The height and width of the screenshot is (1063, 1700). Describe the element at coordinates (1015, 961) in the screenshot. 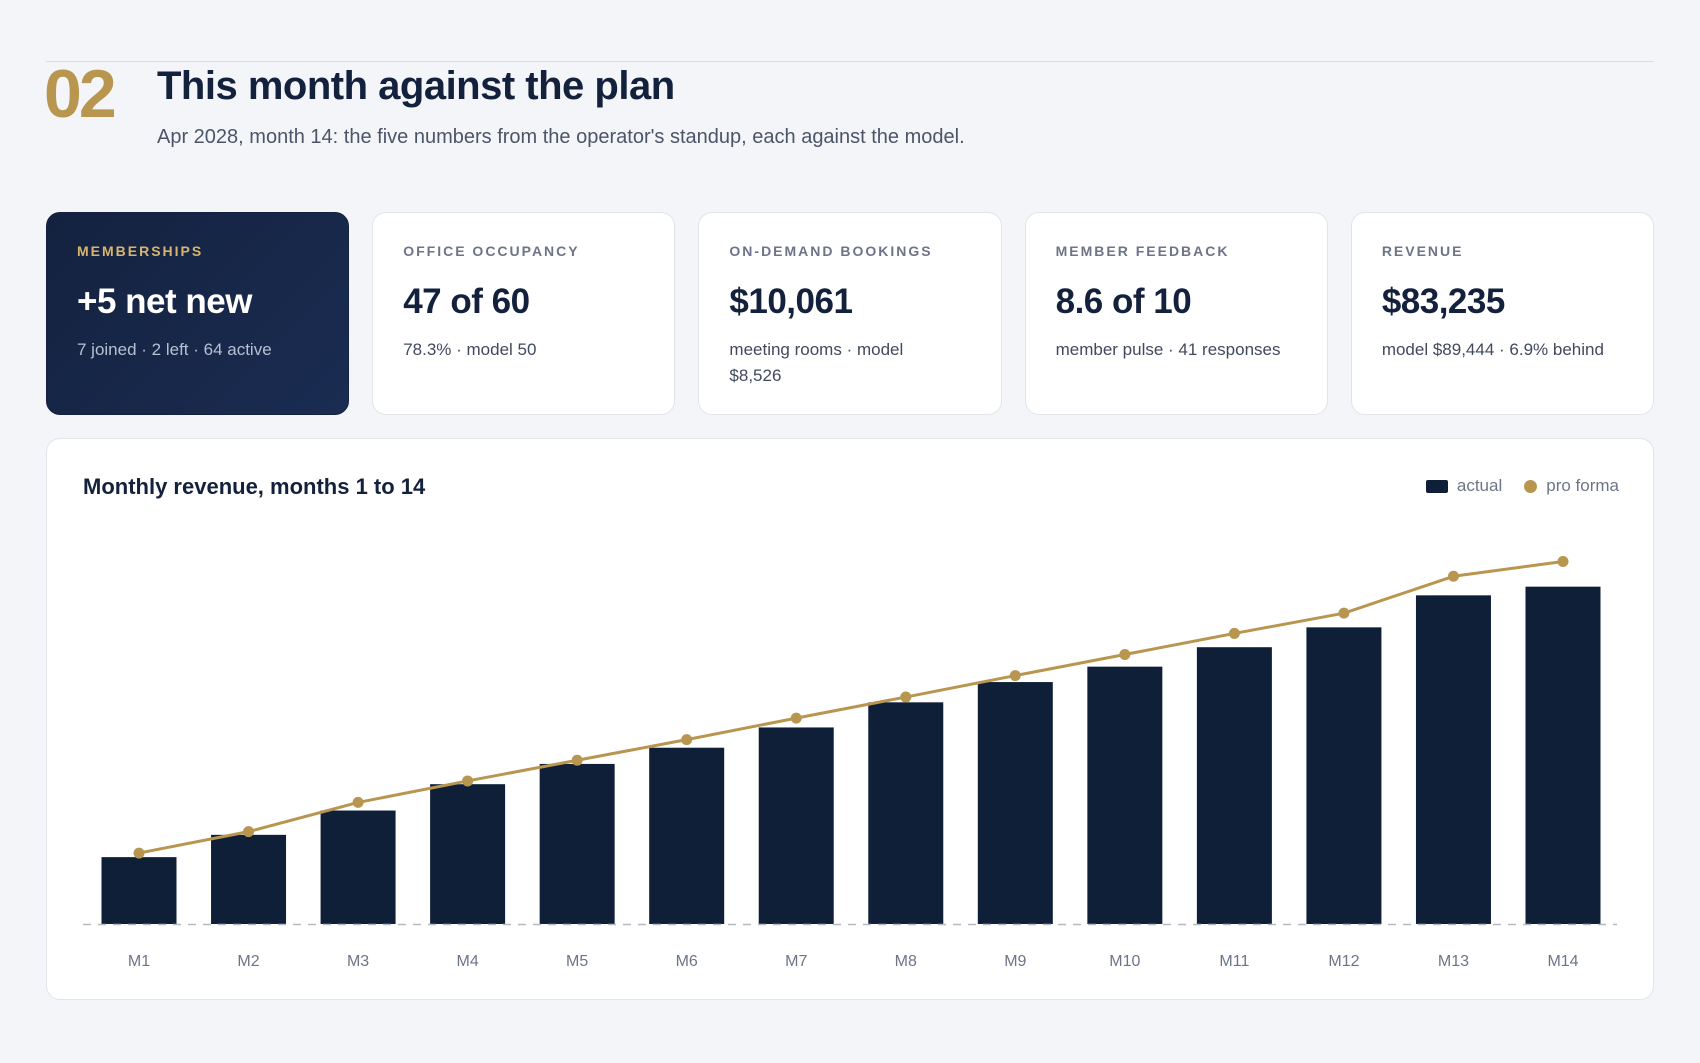

I see `x-tick-label-m9: M9` at that location.